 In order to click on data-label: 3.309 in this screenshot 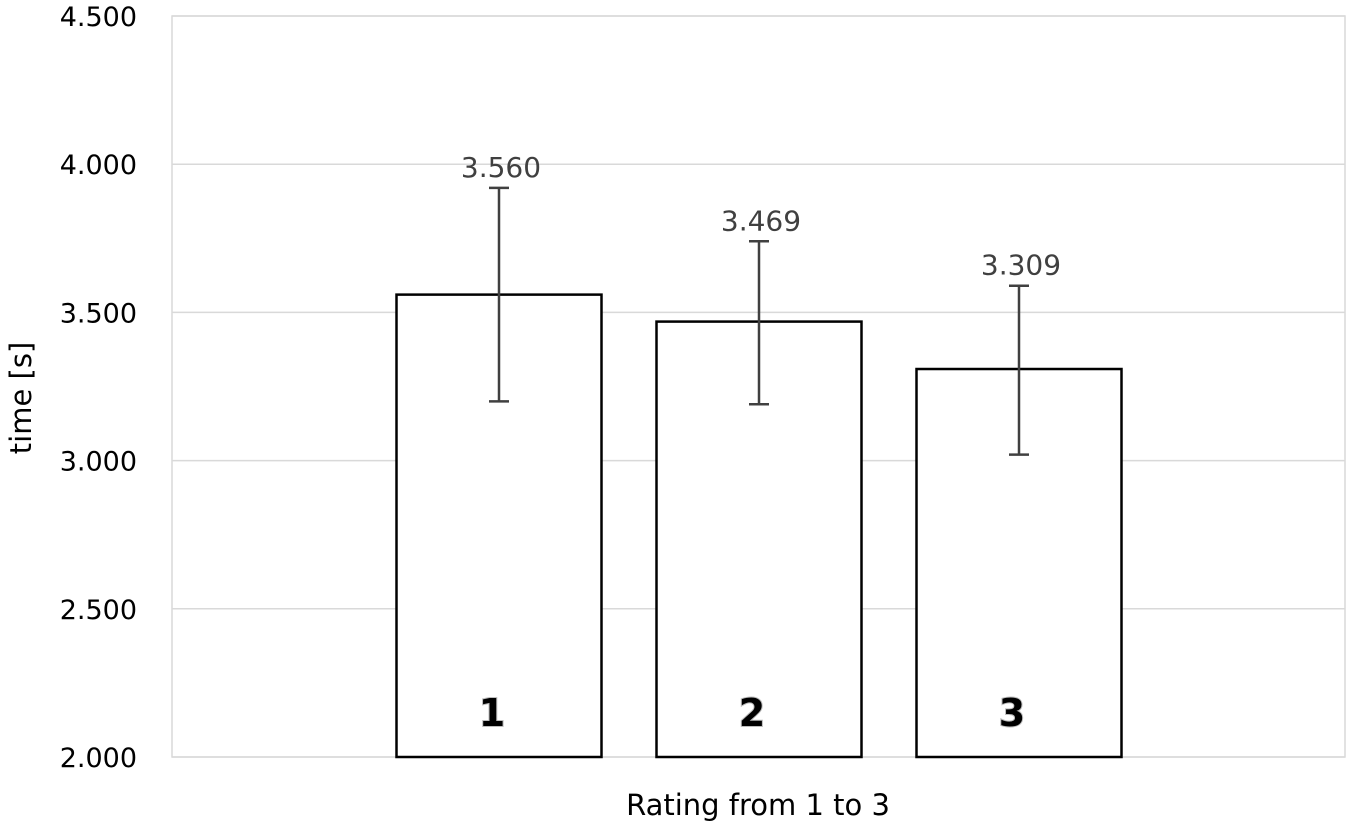, I will do `click(1021, 265)`.